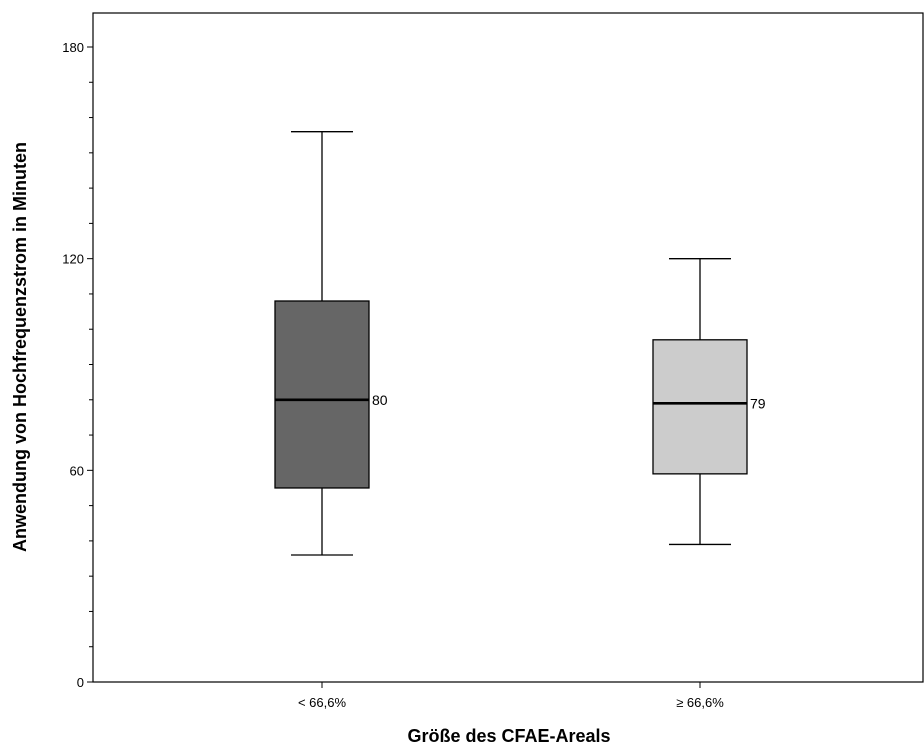 The image size is (924, 748). I want to click on box-group: 80, so click(331, 343).